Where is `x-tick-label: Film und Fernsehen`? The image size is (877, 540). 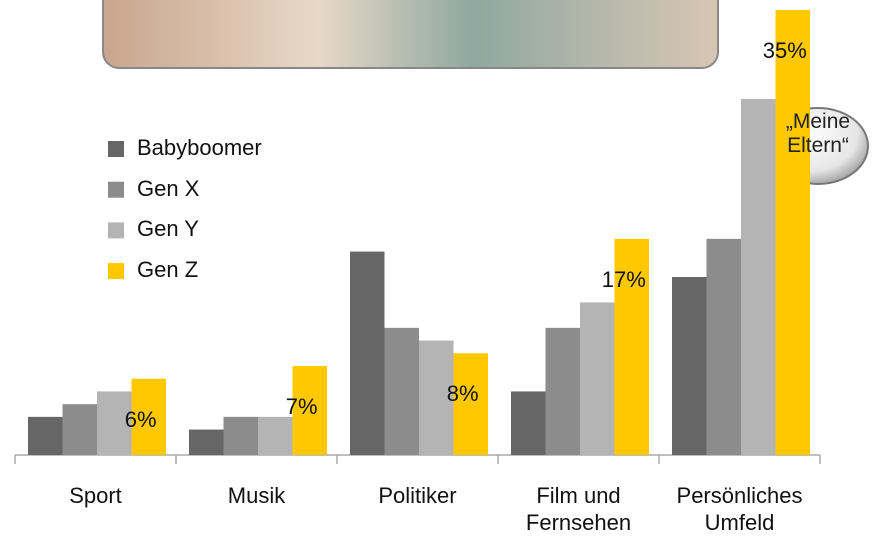
x-tick-label: Film und Fernsehen is located at coordinates (578, 509).